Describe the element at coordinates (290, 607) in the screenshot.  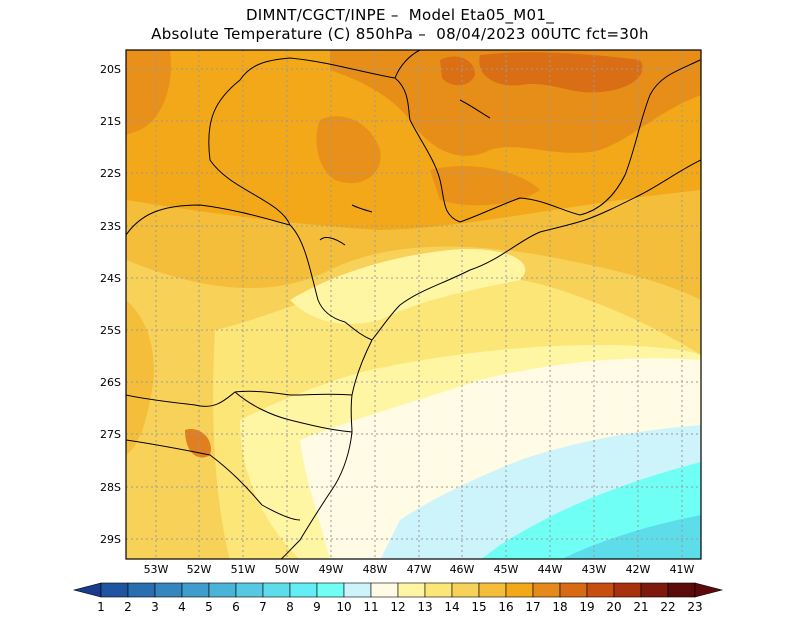
I see `colorbar-label: 8` at that location.